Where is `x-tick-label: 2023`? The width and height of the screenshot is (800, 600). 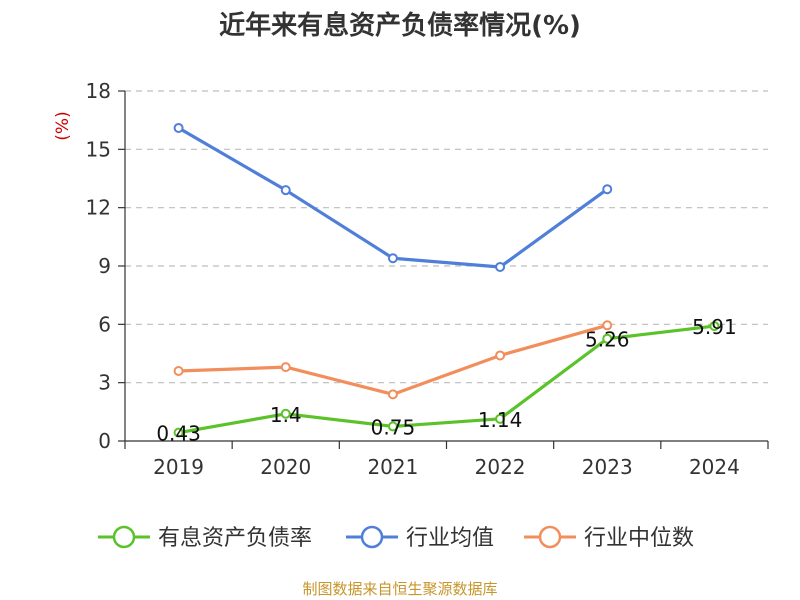 x-tick-label: 2023 is located at coordinates (607, 467).